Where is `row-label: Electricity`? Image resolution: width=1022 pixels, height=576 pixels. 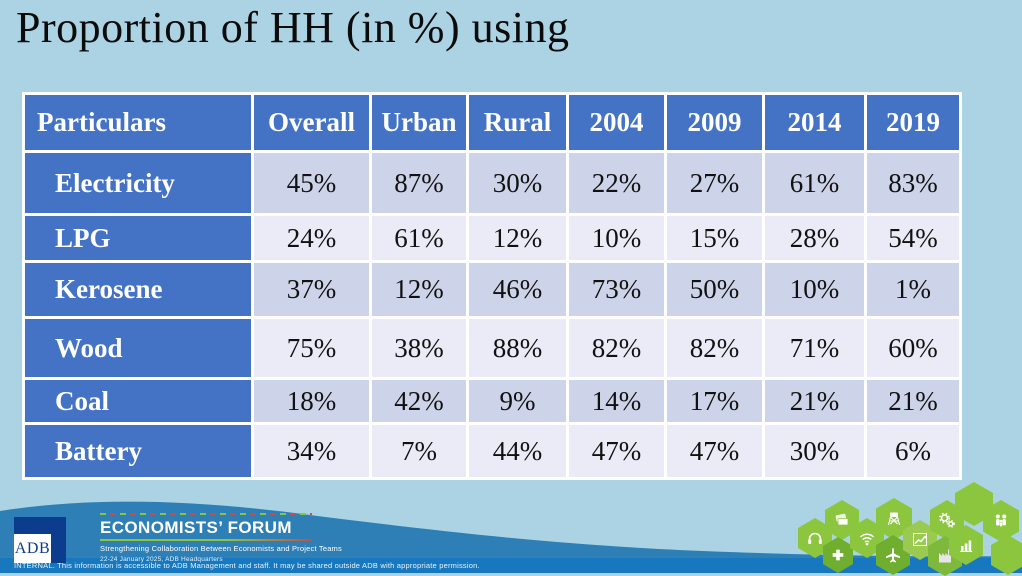 row-label: Electricity is located at coordinates (138, 183).